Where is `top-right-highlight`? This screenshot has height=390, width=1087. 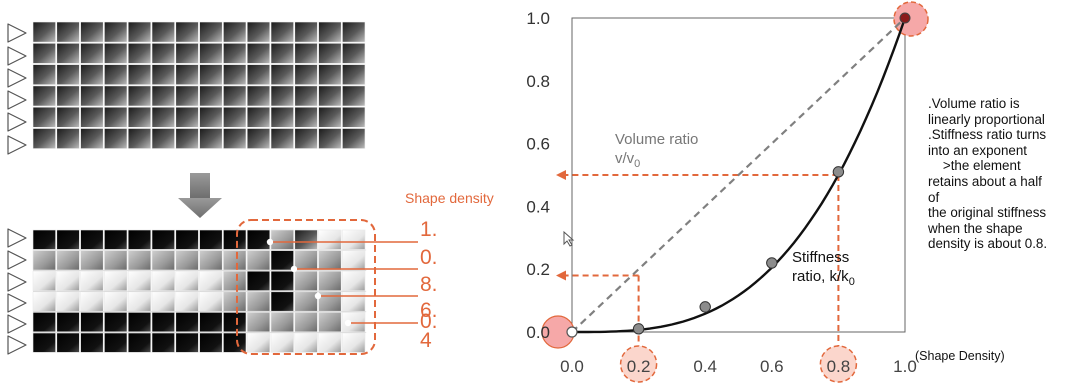 top-right-highlight is located at coordinates (911, 19).